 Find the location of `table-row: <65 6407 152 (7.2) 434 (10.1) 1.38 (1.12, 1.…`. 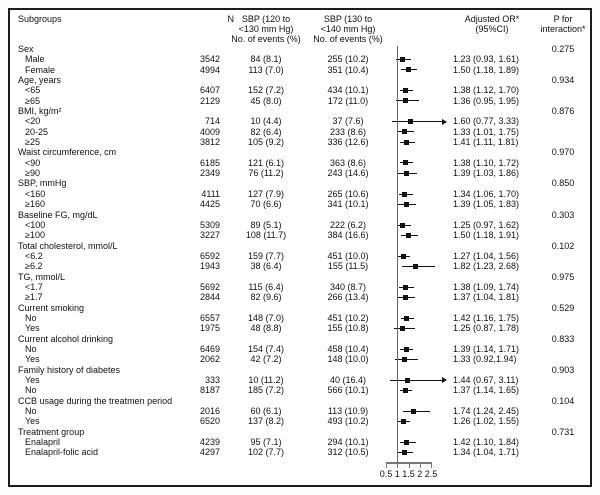

table-row: <65 6407 152 (7.2) 434 (10.1) 1.38 (1.12, 1.… is located at coordinates (300, 90).